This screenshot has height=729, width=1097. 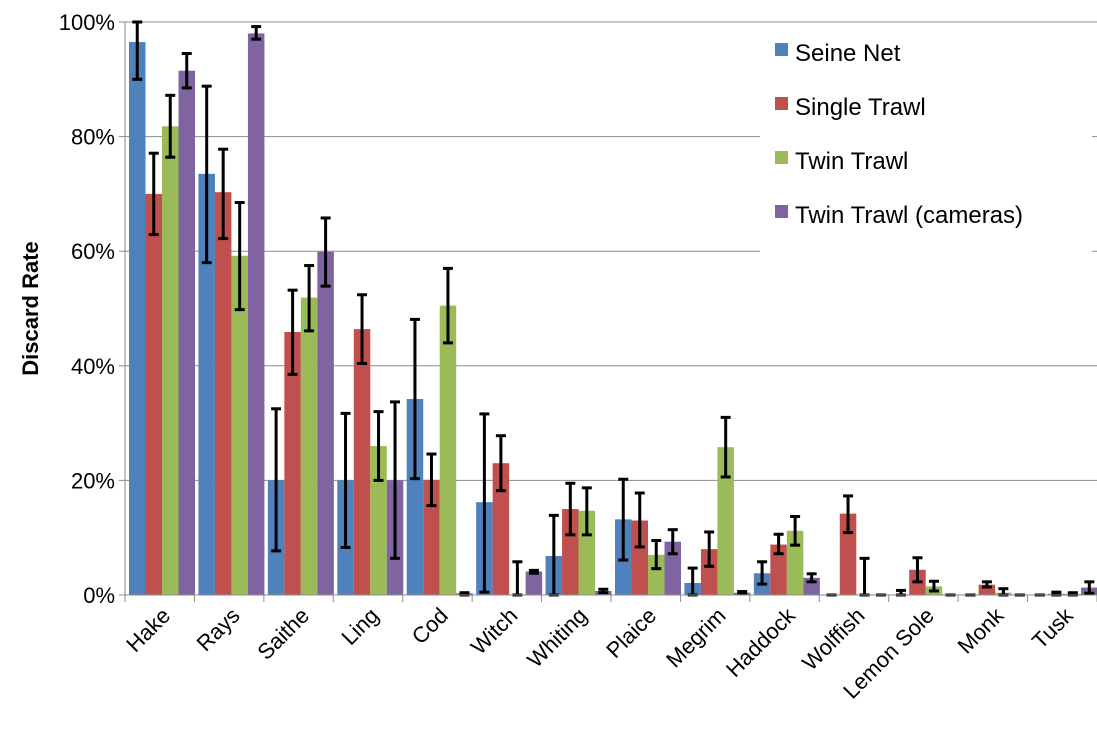 I want to click on legend-label: Twin Trawl (cameras), so click(x=909, y=215).